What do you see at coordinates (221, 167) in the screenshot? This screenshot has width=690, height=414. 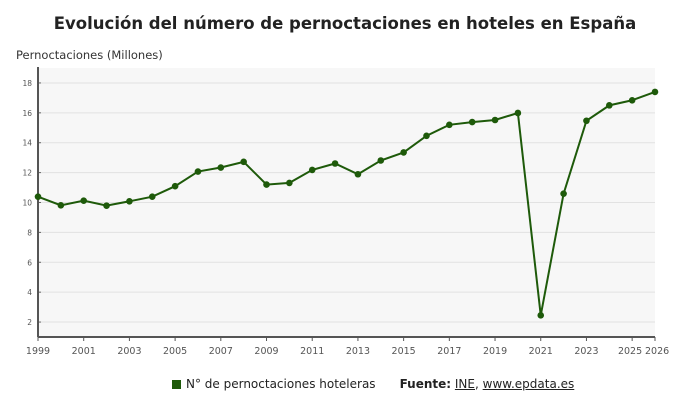 I see `data-point-2007` at bounding box center [221, 167].